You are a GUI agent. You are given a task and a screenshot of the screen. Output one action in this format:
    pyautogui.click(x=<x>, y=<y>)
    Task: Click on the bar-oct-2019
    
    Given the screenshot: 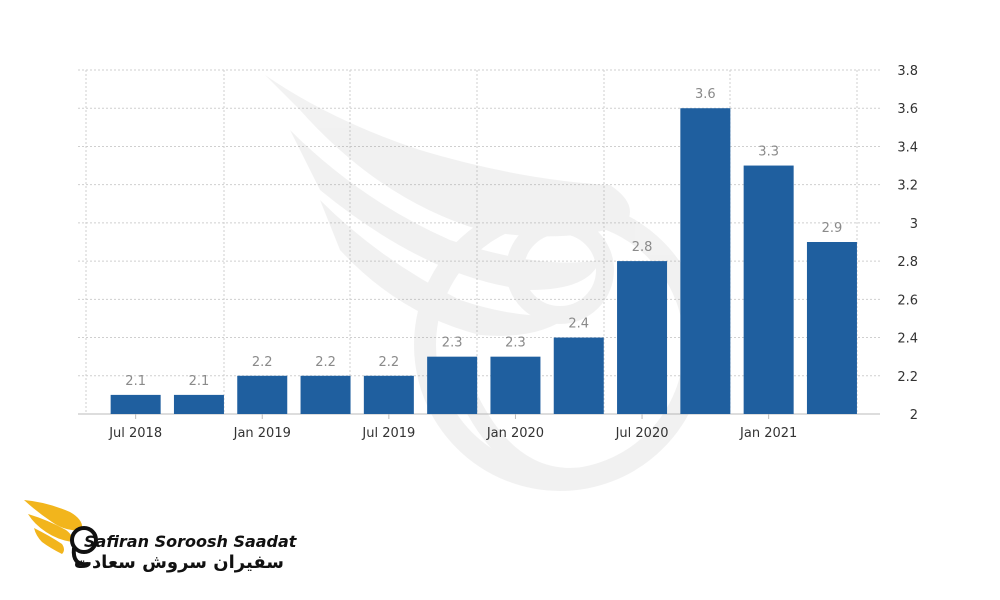 What is the action you would take?
    pyautogui.click(x=452, y=385)
    